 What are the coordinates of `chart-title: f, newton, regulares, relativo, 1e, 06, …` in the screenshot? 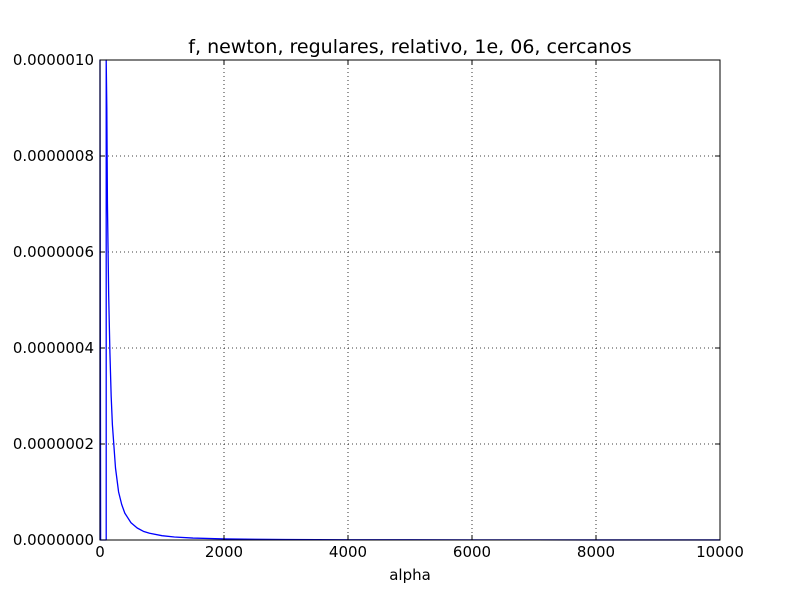 It's located at (409, 47).